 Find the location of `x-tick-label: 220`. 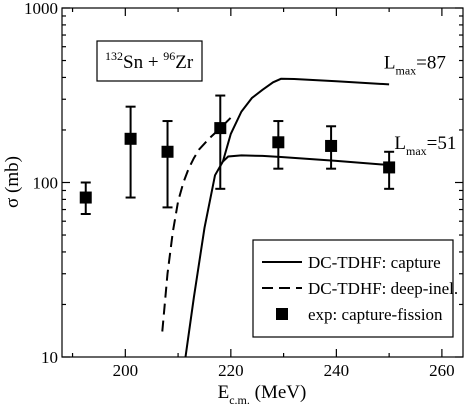

x-tick-label: 220 is located at coordinates (231, 370).